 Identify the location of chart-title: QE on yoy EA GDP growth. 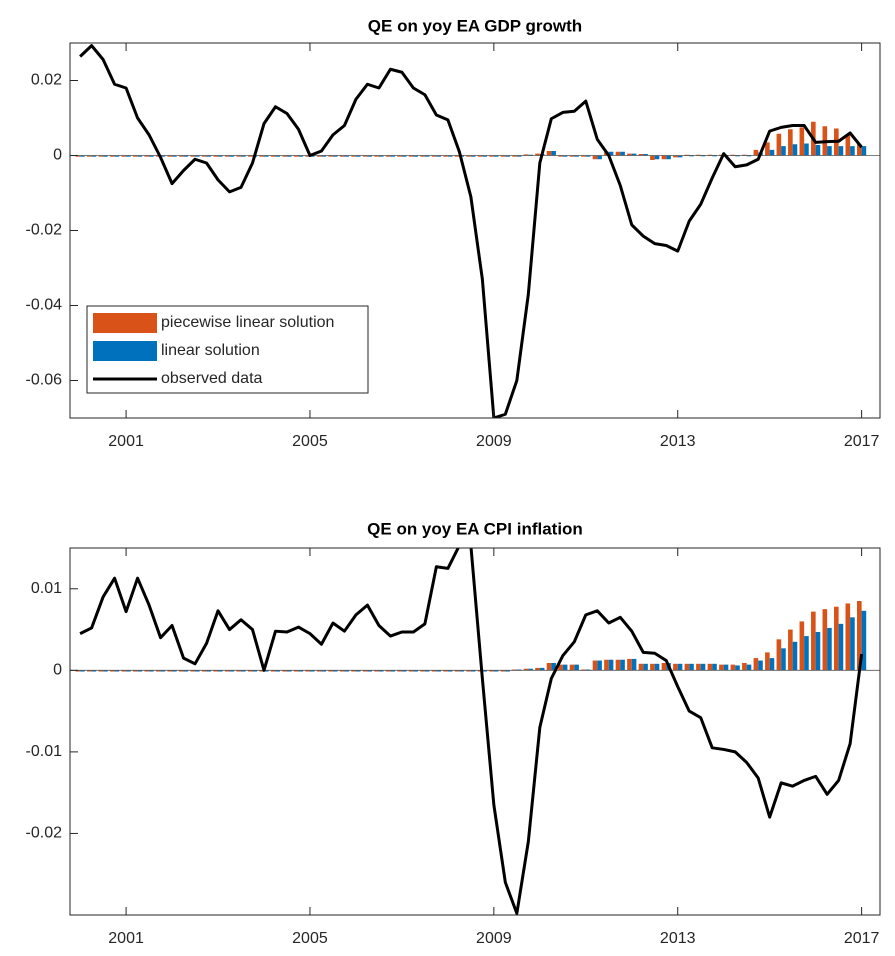
(475, 25).